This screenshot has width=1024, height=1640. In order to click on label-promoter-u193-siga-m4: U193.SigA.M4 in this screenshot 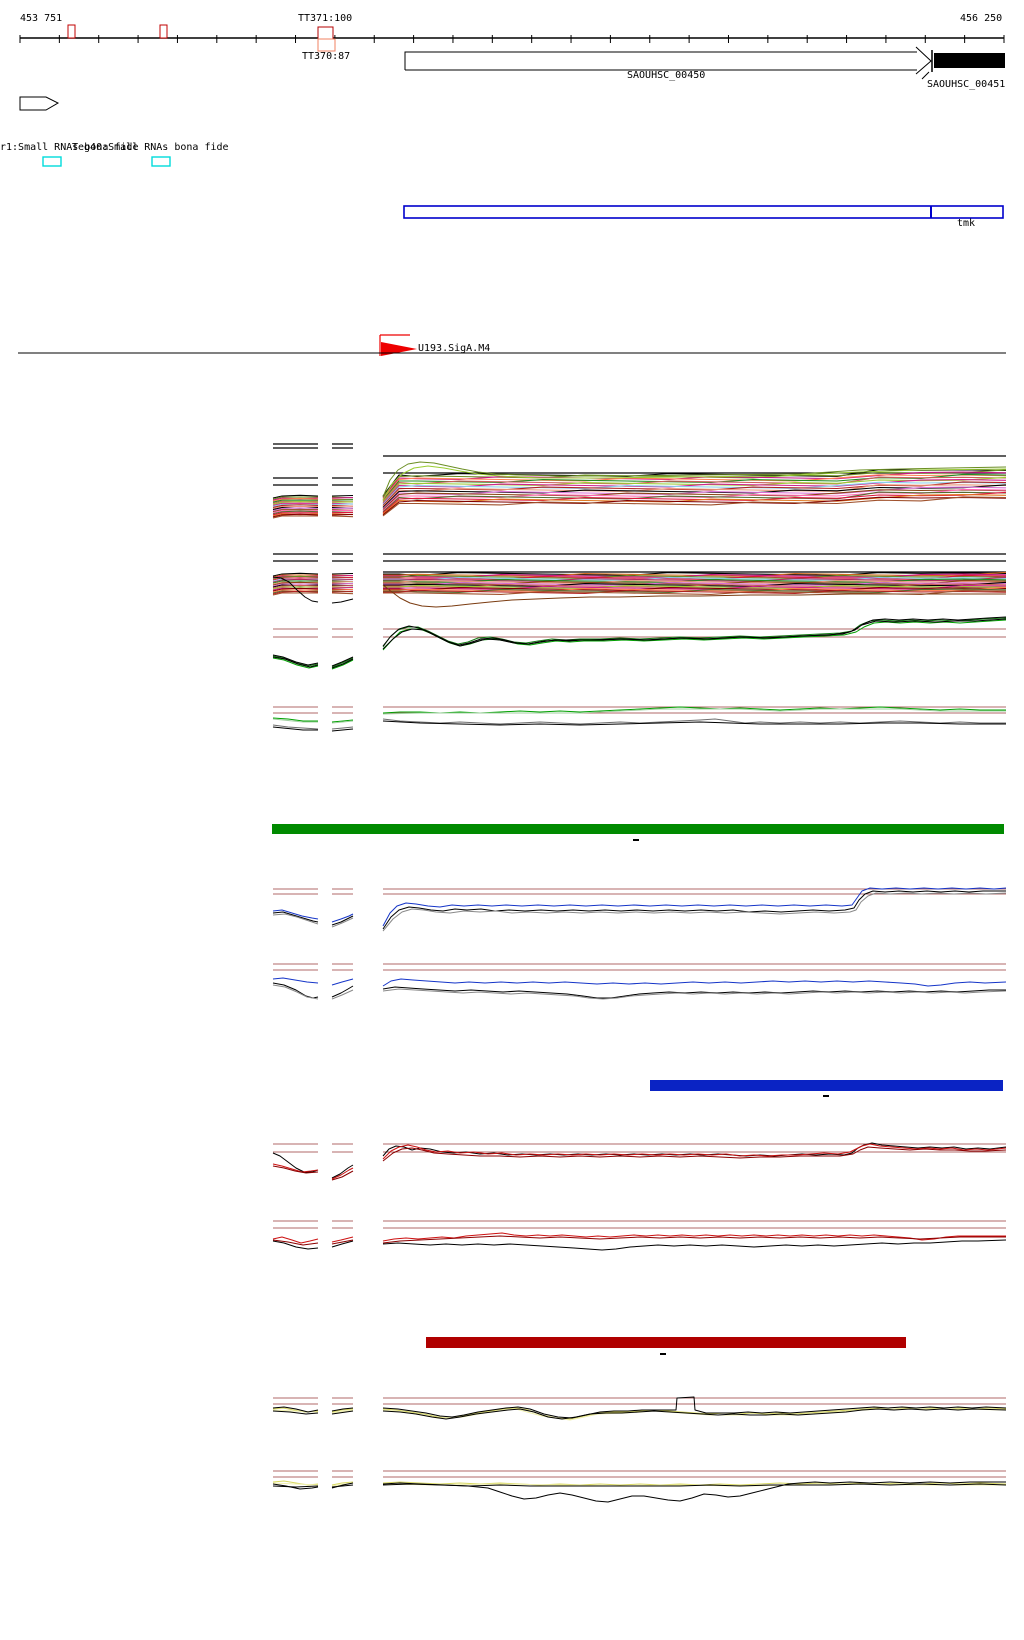, I will do `click(454, 348)`.